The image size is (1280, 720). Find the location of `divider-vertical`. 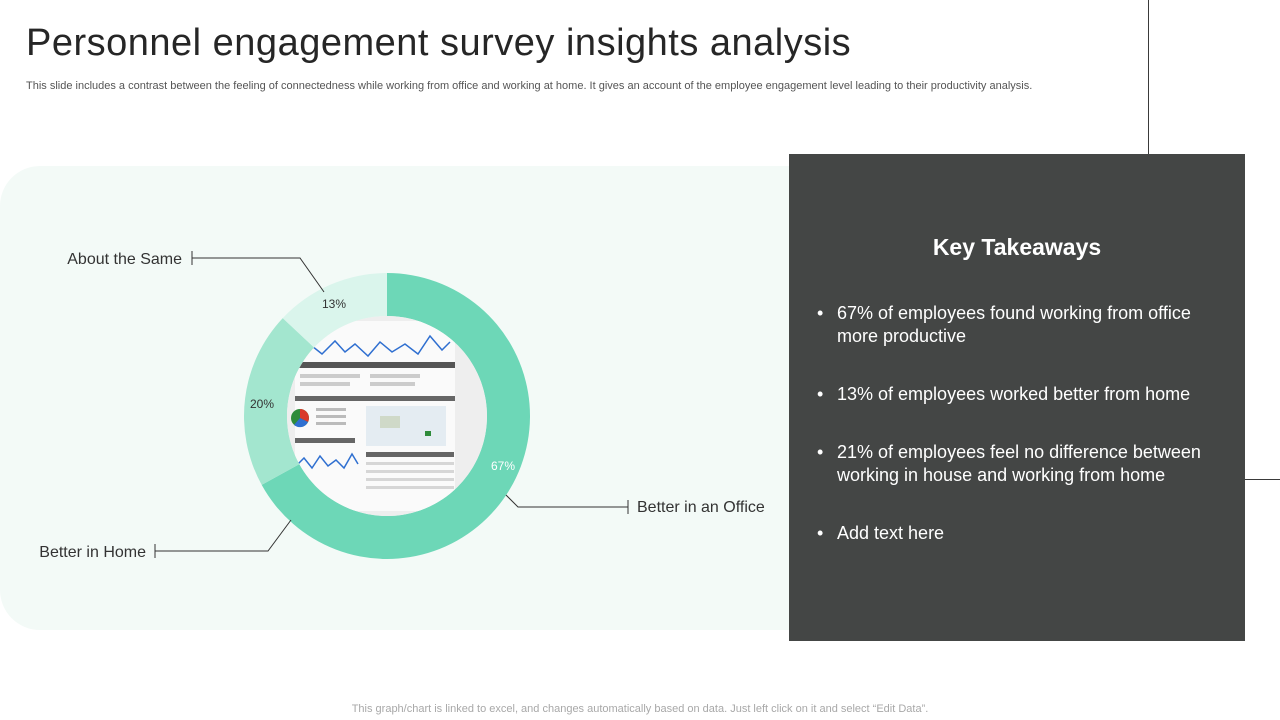

divider-vertical is located at coordinates (1148, 77).